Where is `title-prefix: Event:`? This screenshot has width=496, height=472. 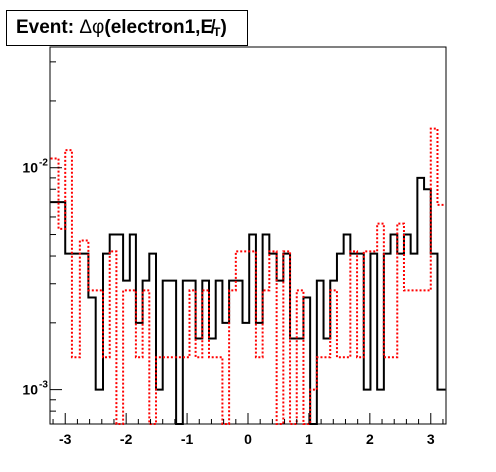
title-prefix: Event: is located at coordinates (48, 27).